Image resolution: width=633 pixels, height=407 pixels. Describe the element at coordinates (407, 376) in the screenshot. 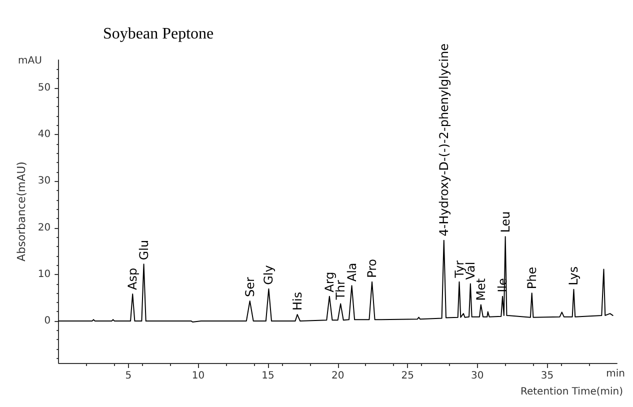

I see `x-tick-label: 25` at that location.